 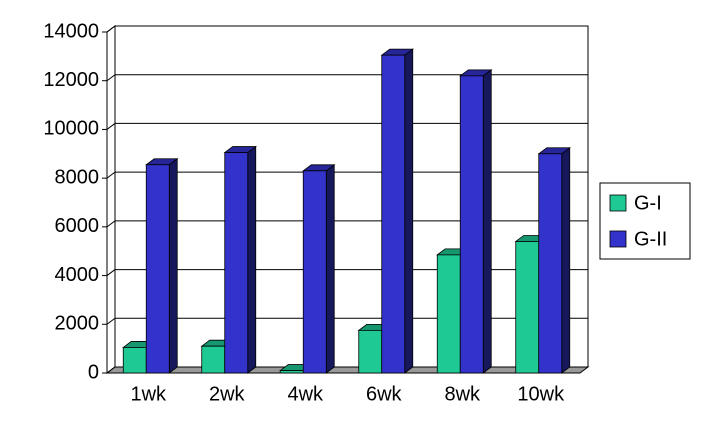 What do you see at coordinates (77, 275) in the screenshot?
I see `y-tick-label: 4000` at bounding box center [77, 275].